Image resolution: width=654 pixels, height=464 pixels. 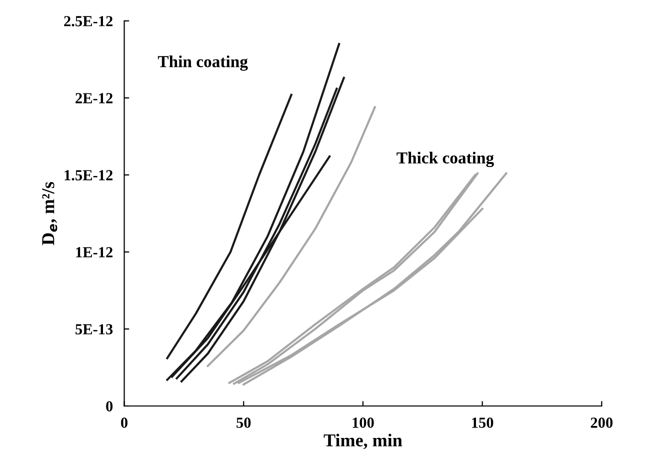 What do you see at coordinates (94, 329) in the screenshot?
I see `y-tick-label: 5E-13` at bounding box center [94, 329].